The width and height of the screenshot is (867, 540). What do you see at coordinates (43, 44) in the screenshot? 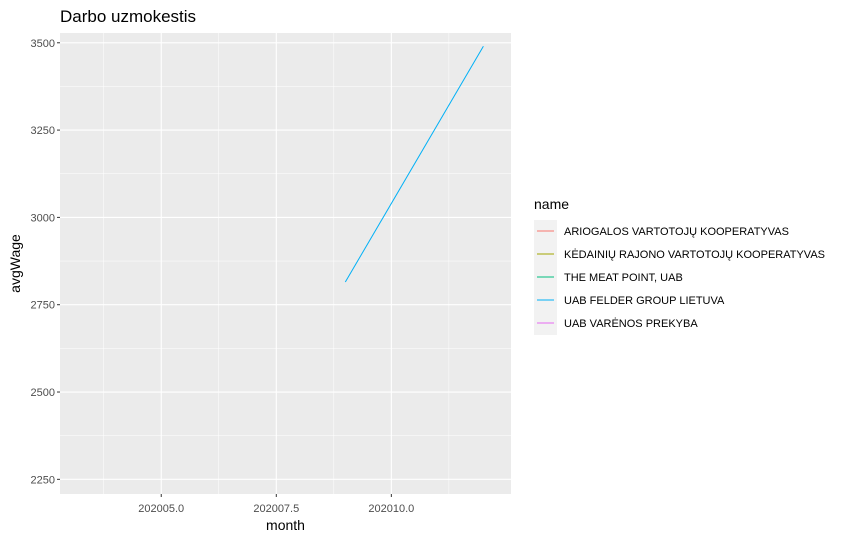
I see `y-tick-label: 3500` at bounding box center [43, 44].